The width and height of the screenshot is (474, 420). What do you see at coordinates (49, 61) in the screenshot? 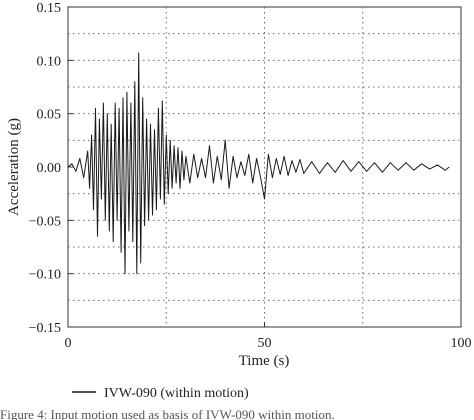
I see `y-tick-label: 0.10` at bounding box center [49, 61].